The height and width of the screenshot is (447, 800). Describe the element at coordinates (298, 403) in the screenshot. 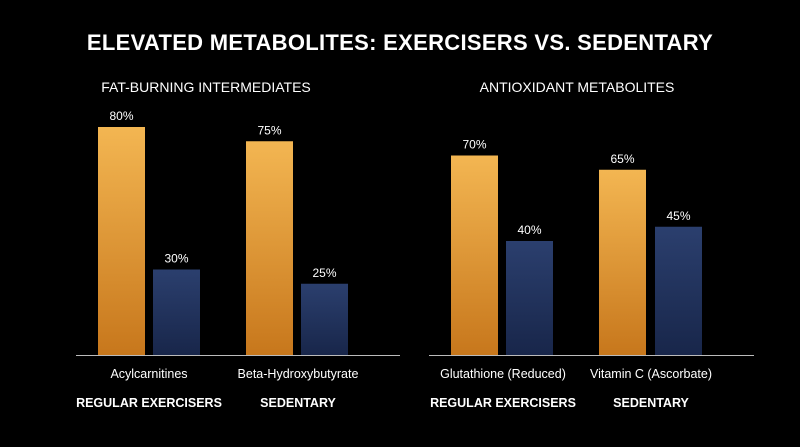

I see `legend-label-sedentary-left: SEDENTARY` at that location.